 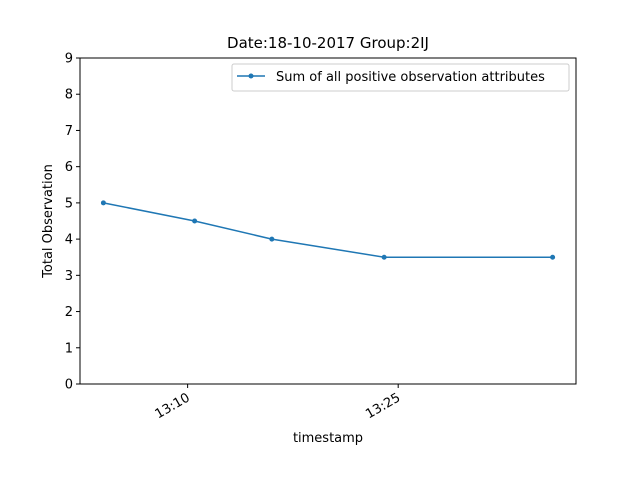 I want to click on x-tick-label: 13:10, so click(x=173, y=406).